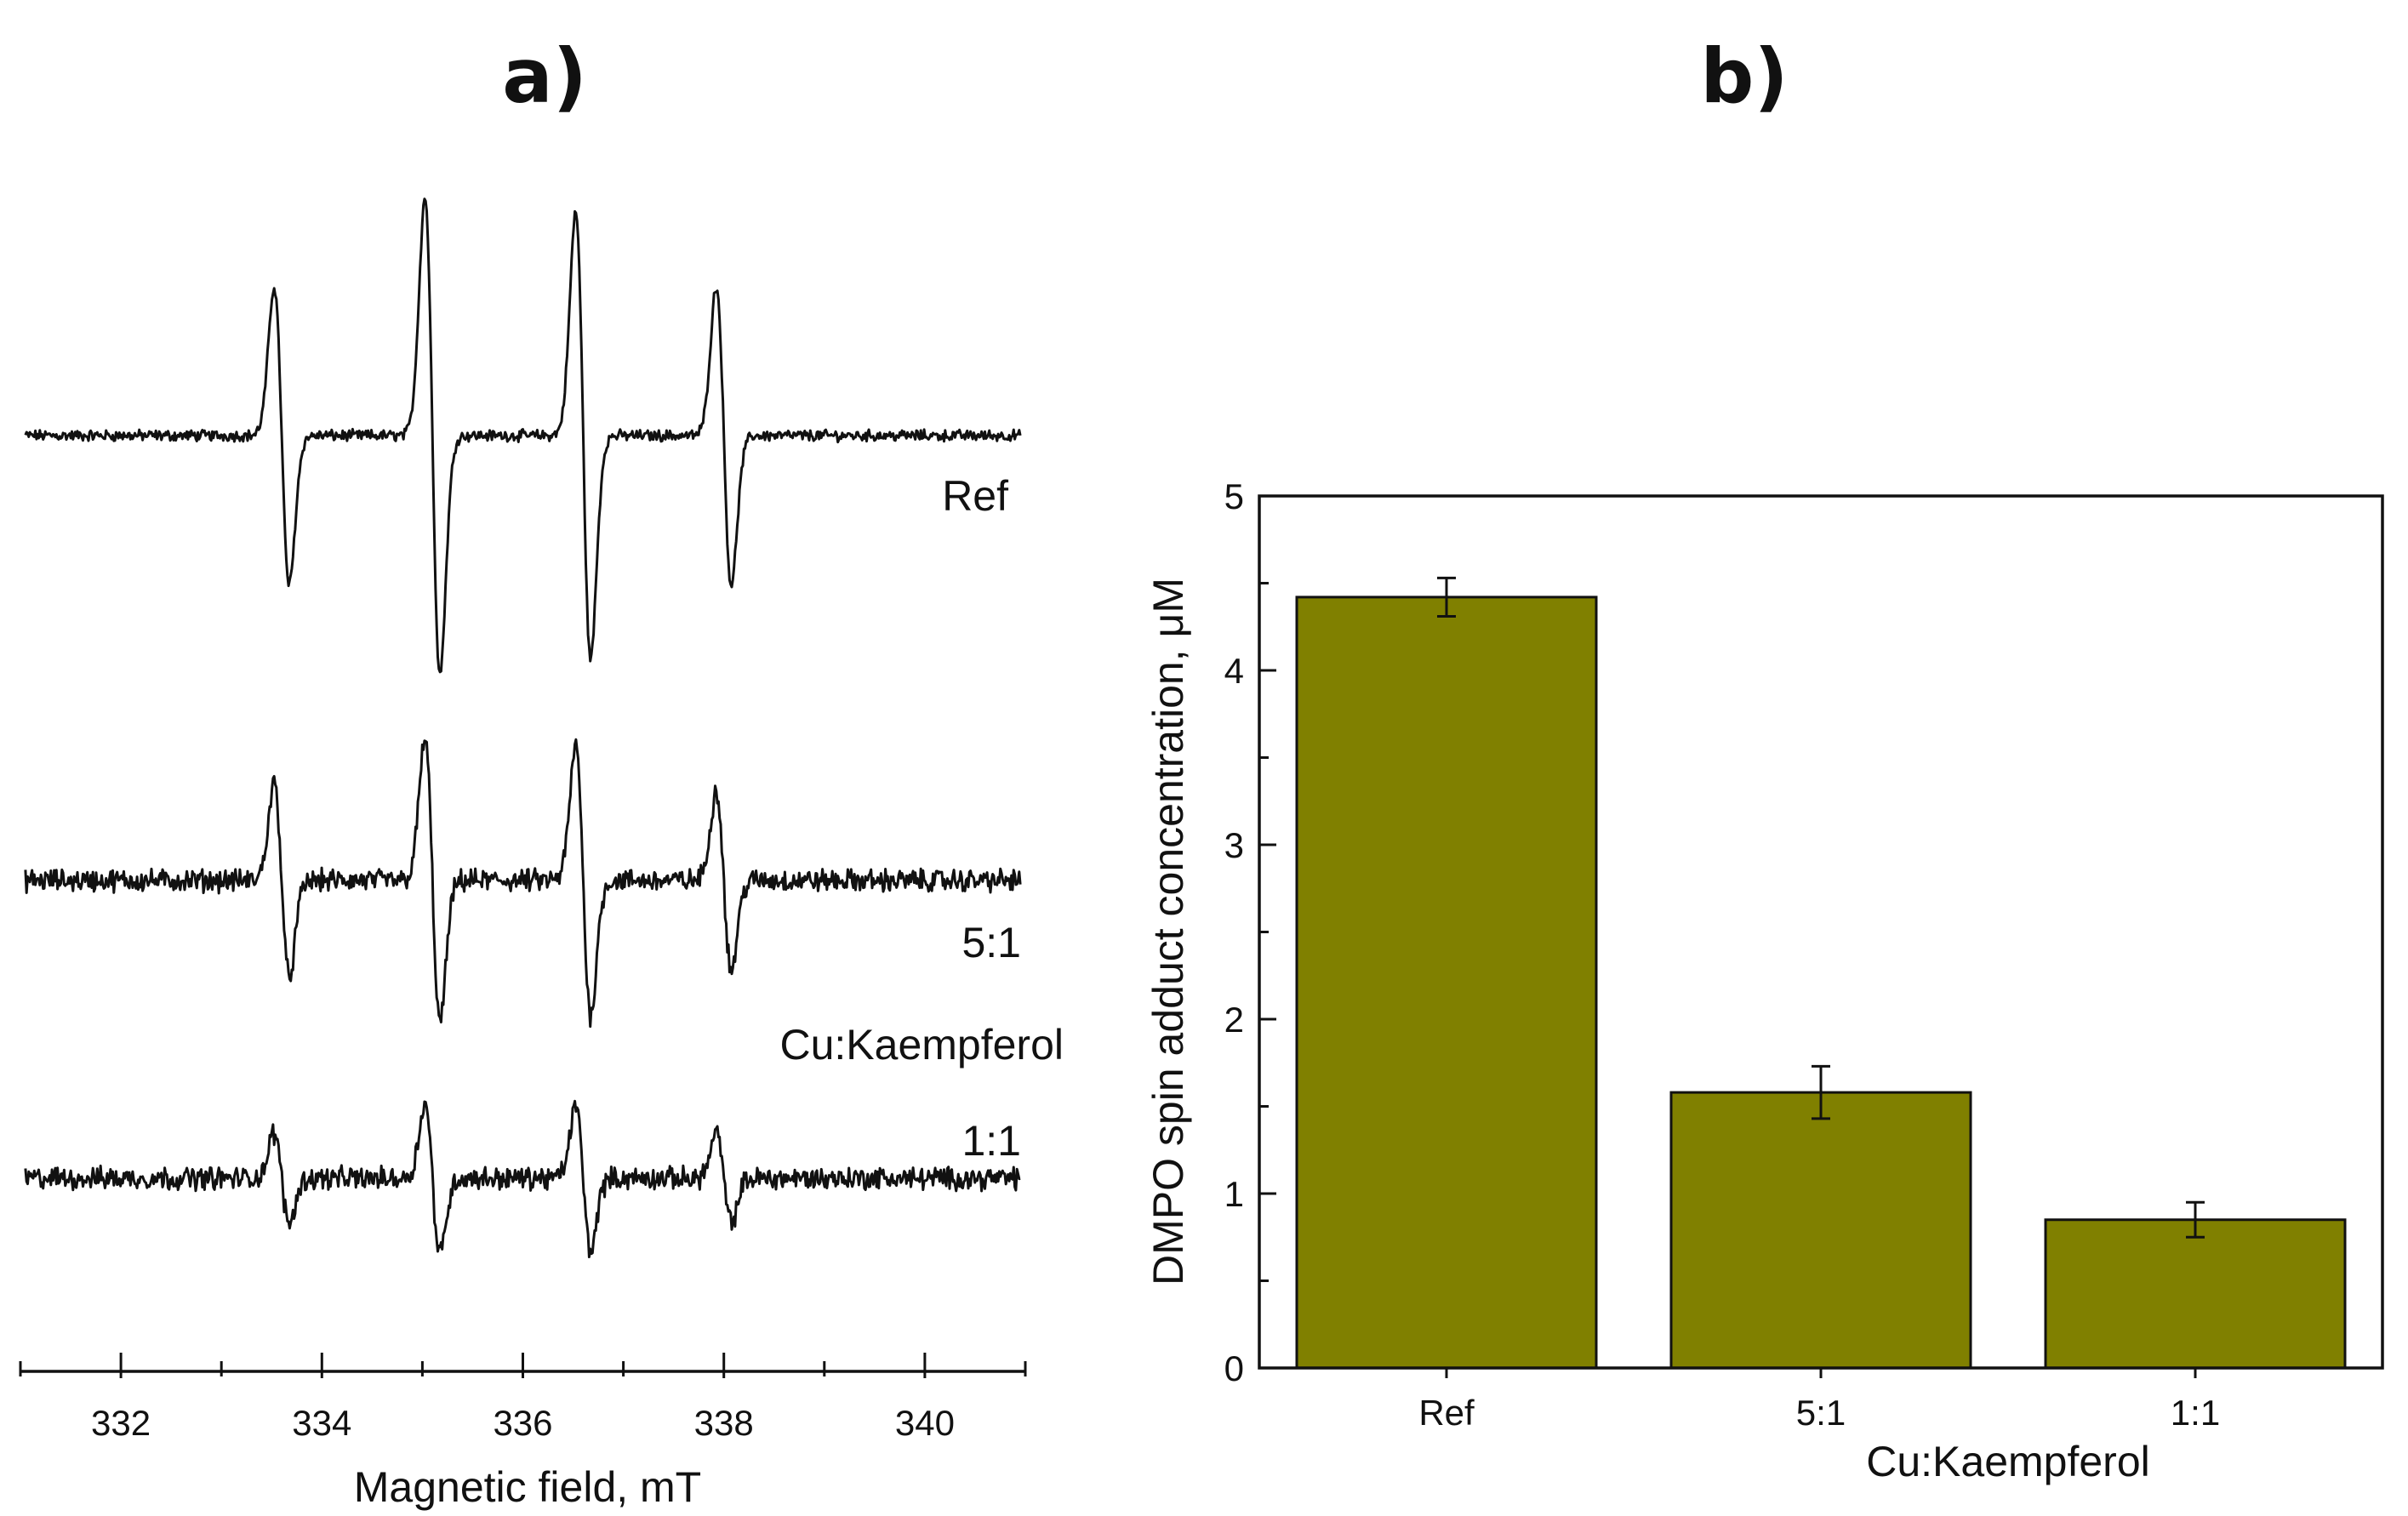  I want to click on y-tick-label: 5, so click(1234, 496).